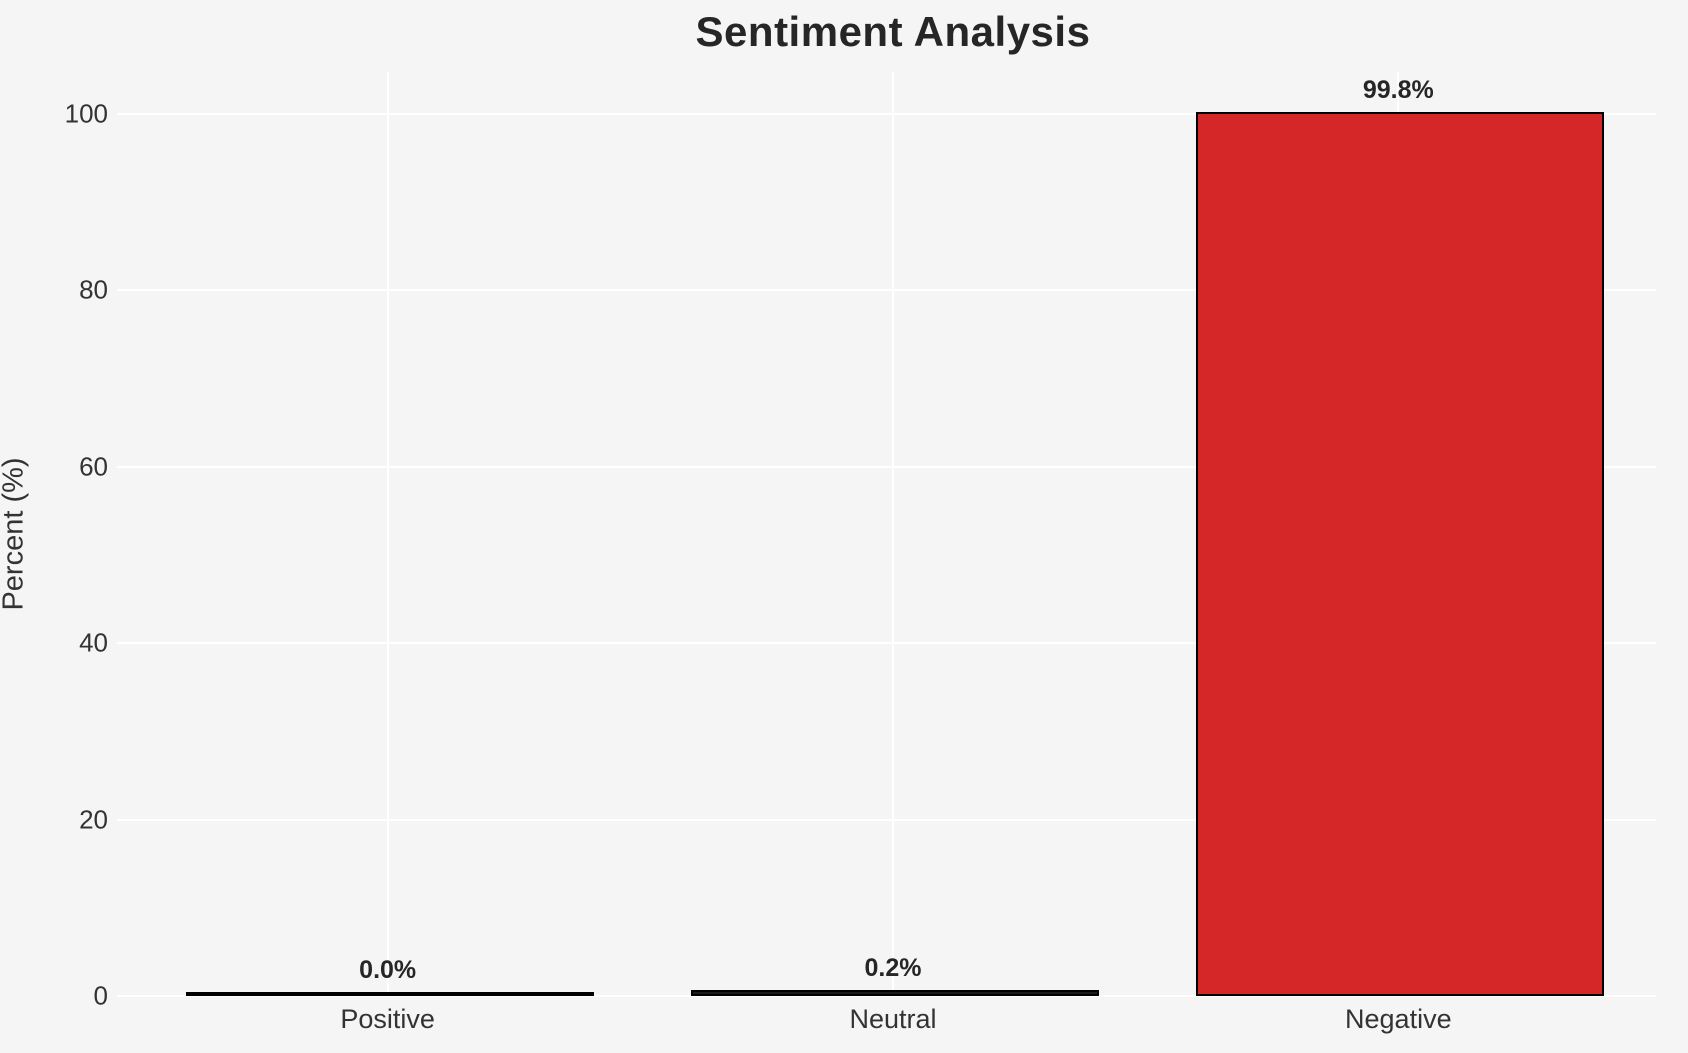  What do you see at coordinates (388, 970) in the screenshot?
I see `value-label-positive: 0.0%` at bounding box center [388, 970].